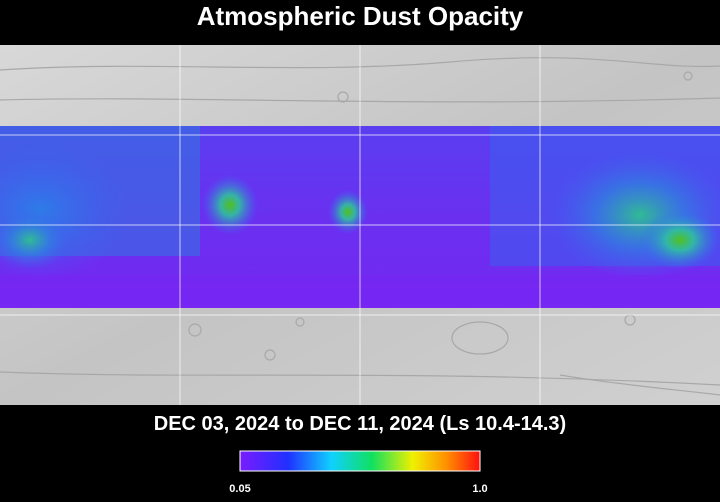 The image size is (720, 502). I want to click on title: Atmospheric Dust Opacity, so click(360, 16).